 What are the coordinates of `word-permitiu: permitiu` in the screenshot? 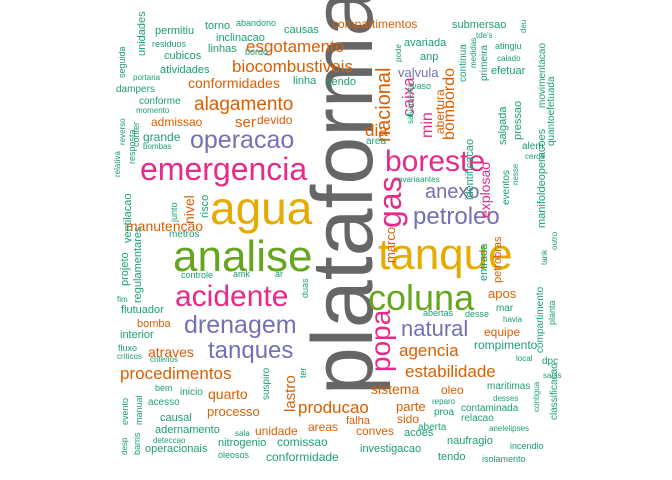 It's located at (175, 31).